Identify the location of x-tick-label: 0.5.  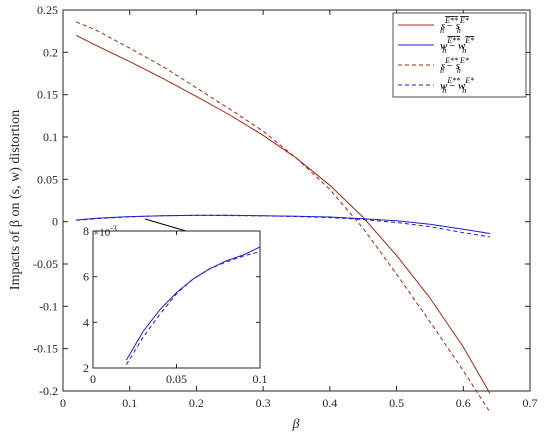
(396, 403).